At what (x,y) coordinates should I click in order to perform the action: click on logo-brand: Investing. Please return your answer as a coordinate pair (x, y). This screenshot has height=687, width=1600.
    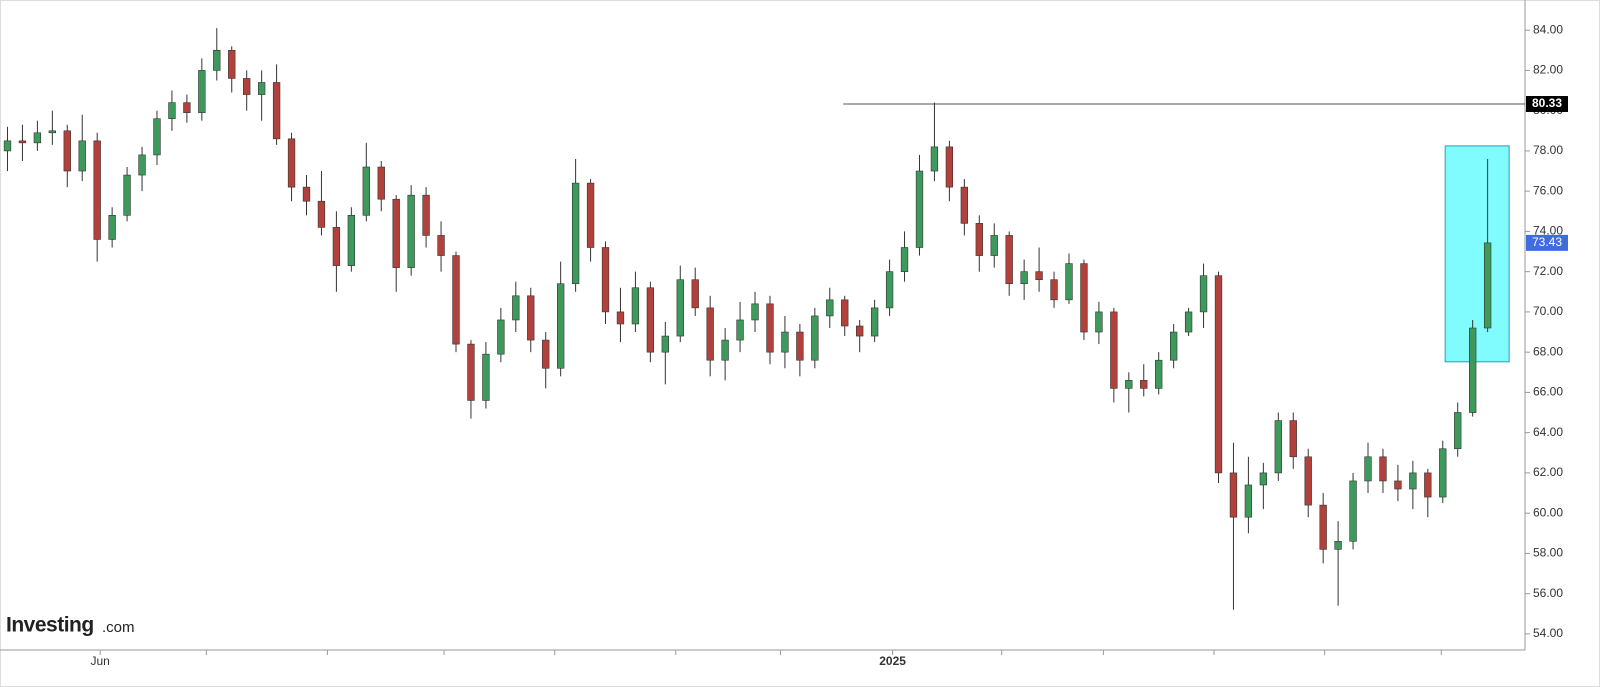
    Looking at the image, I should click on (50, 625).